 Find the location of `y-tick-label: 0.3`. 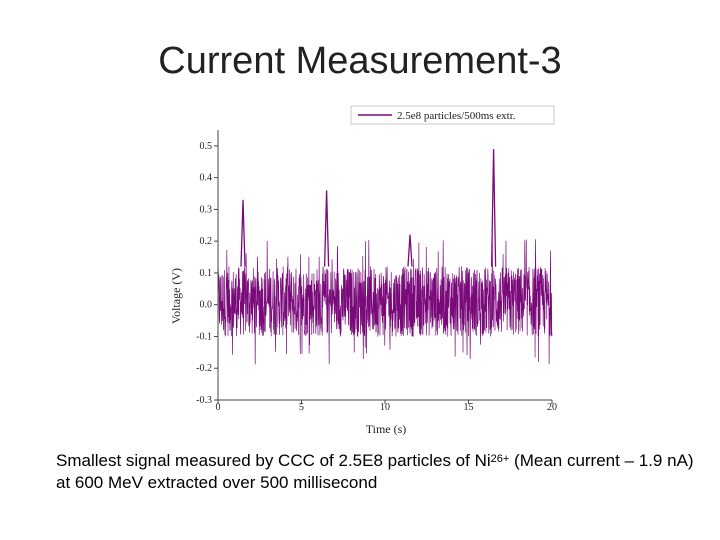

y-tick-label: 0.3 is located at coordinates (206, 209).